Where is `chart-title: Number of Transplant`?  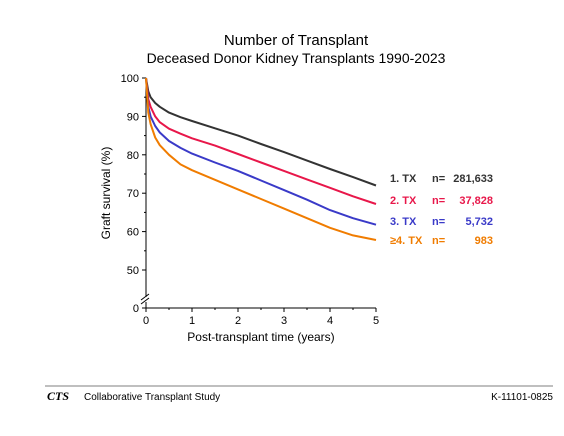 chart-title: Number of Transplant is located at coordinates (296, 40).